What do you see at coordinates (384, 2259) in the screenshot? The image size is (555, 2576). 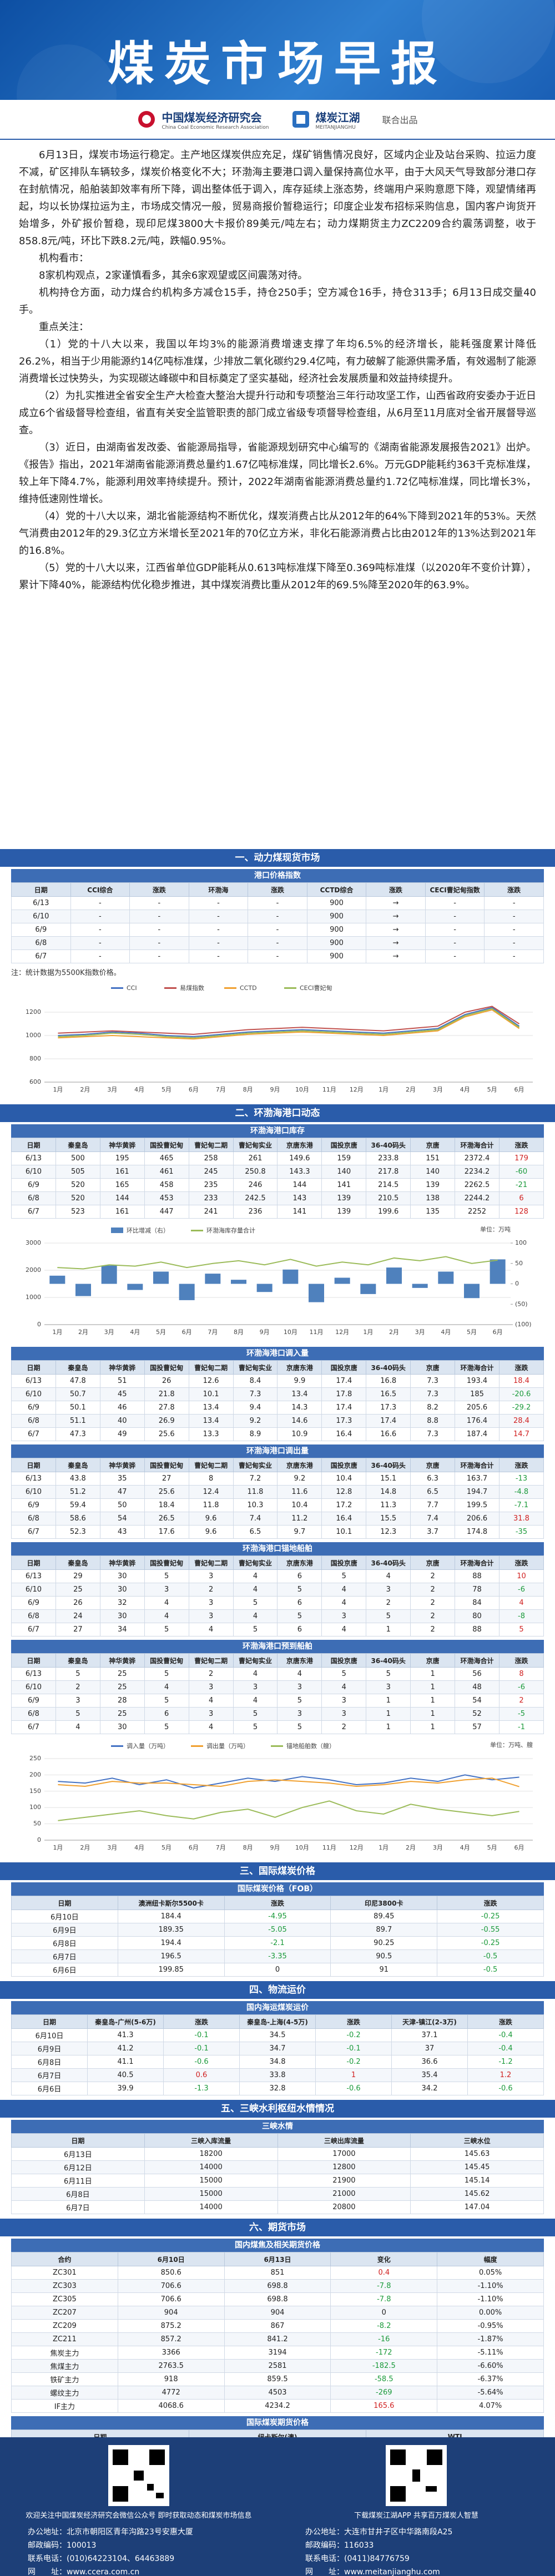 I see `column-header: 变化` at bounding box center [384, 2259].